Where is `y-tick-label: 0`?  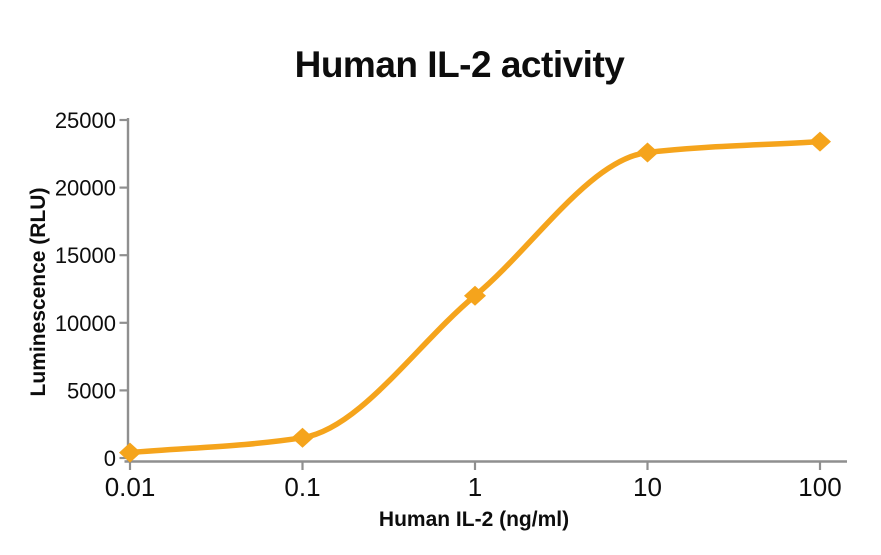 y-tick-label: 0 is located at coordinates (110, 458).